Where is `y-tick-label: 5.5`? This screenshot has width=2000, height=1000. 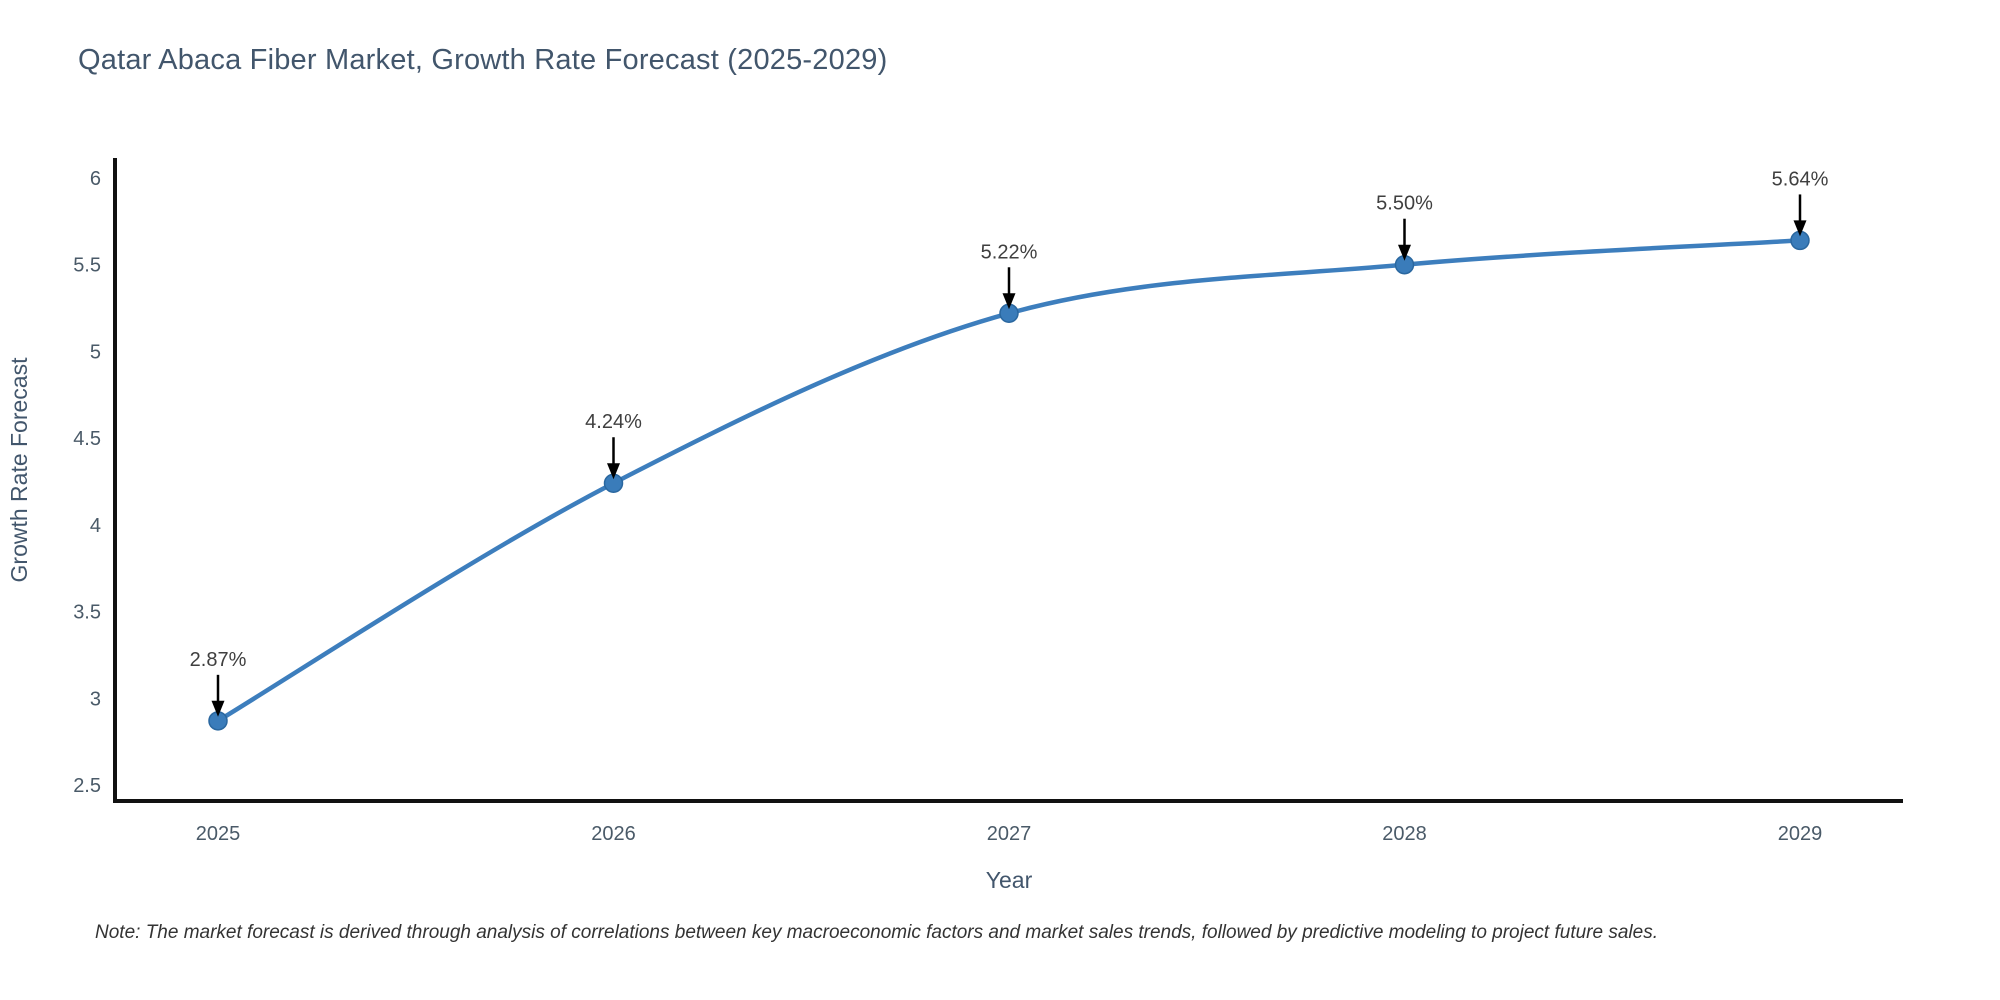
y-tick-label: 5.5 is located at coordinates (87, 266).